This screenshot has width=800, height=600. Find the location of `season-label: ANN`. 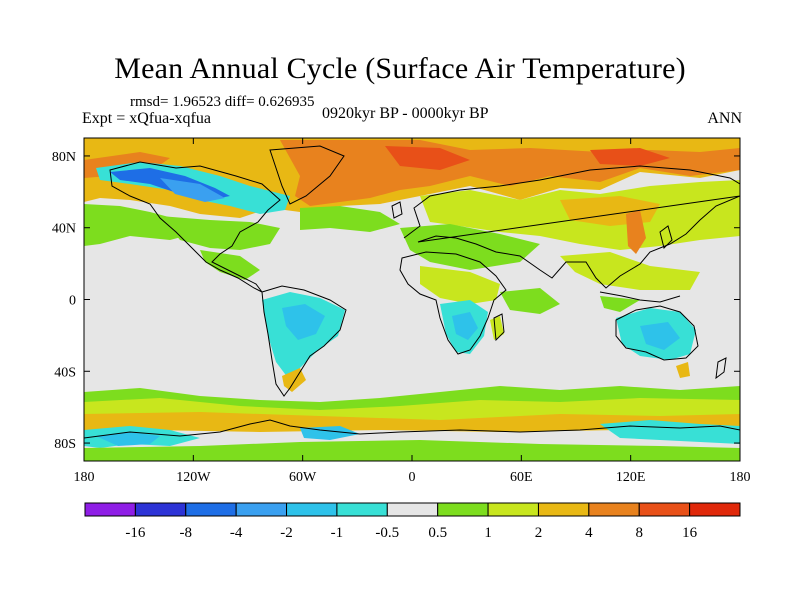

season-label: ANN is located at coordinates (724, 118).